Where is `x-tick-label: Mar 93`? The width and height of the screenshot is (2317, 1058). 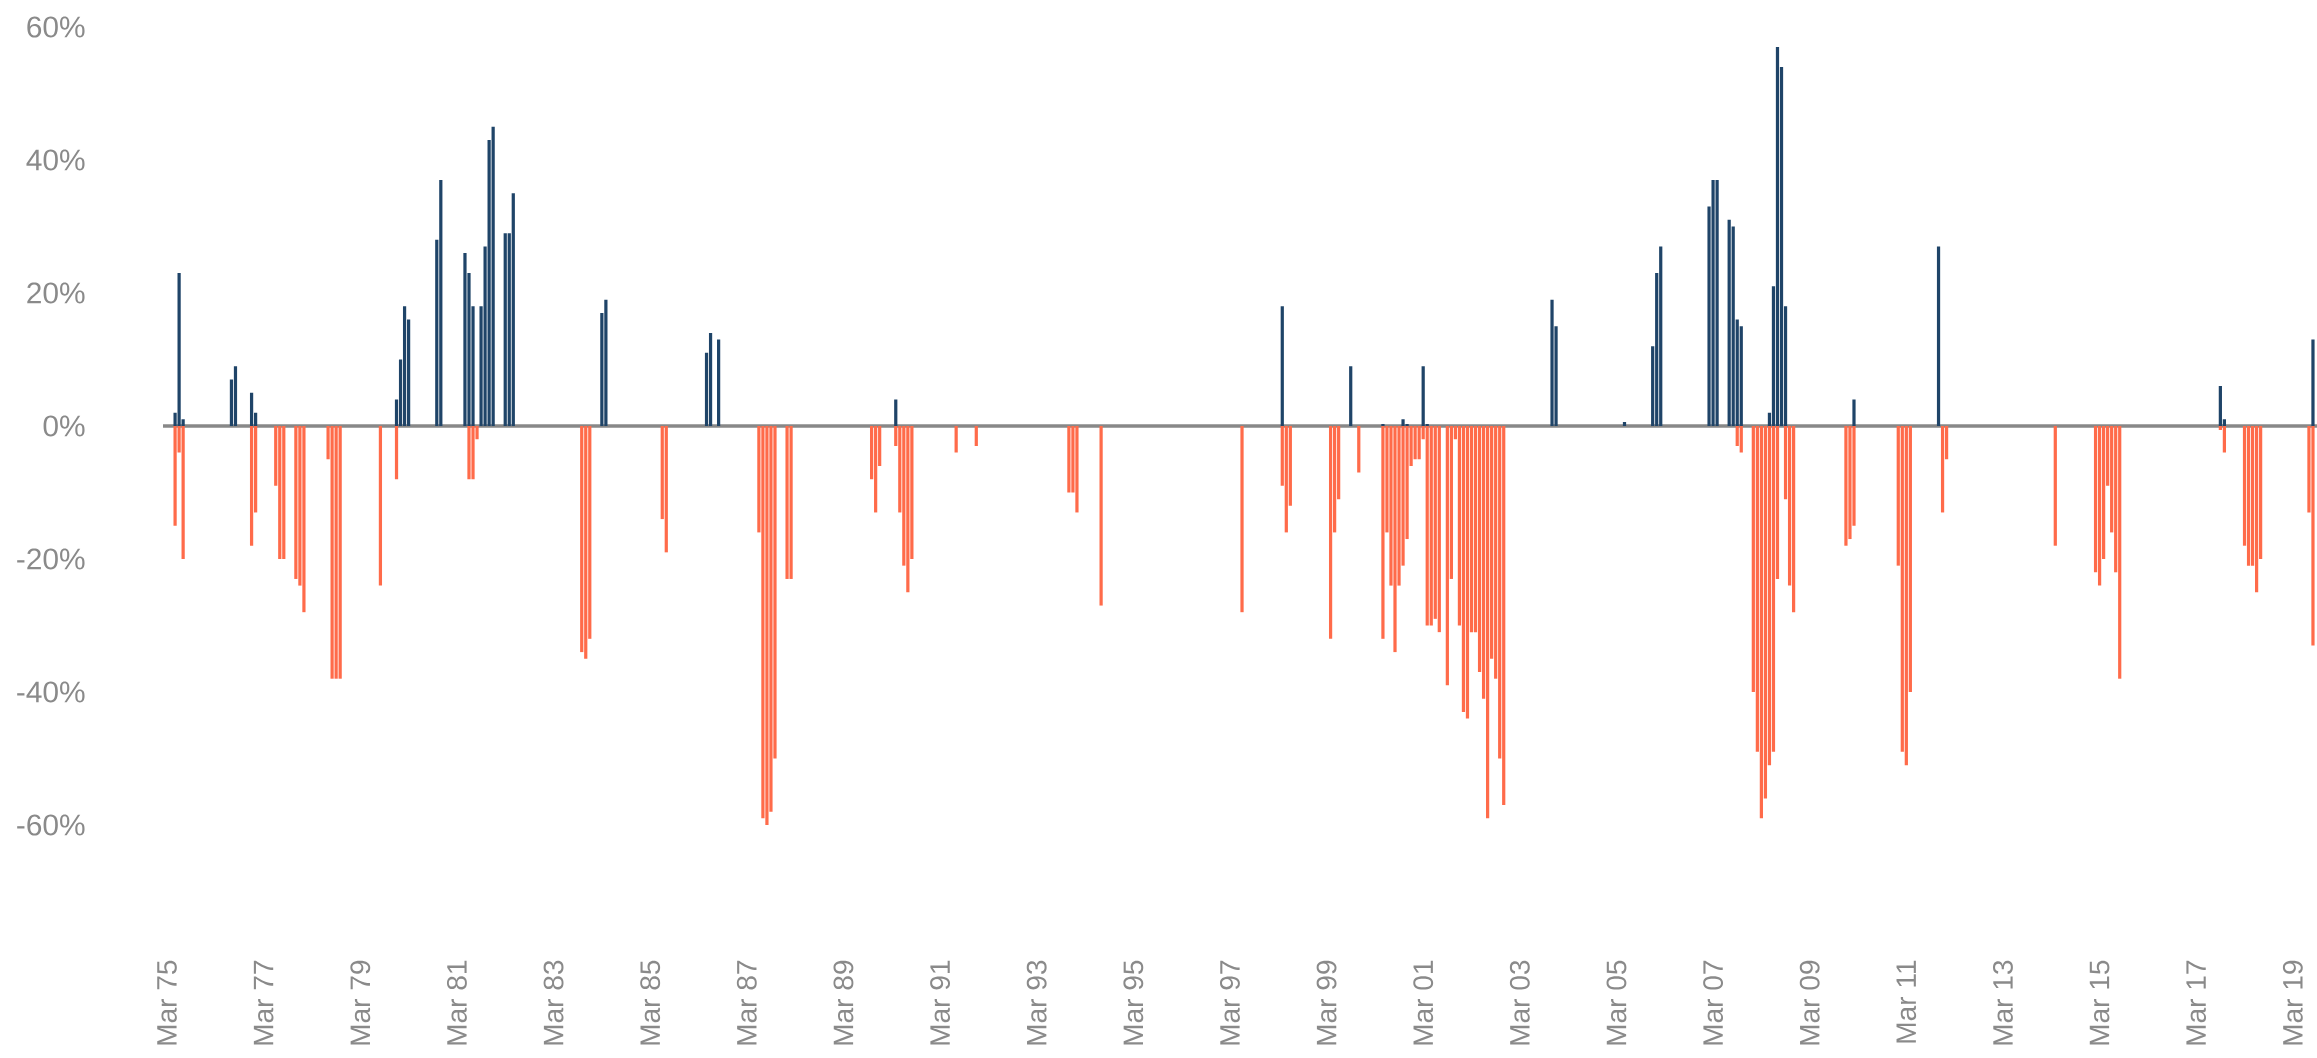 x-tick-label: Mar 93 is located at coordinates (1036, 1002).